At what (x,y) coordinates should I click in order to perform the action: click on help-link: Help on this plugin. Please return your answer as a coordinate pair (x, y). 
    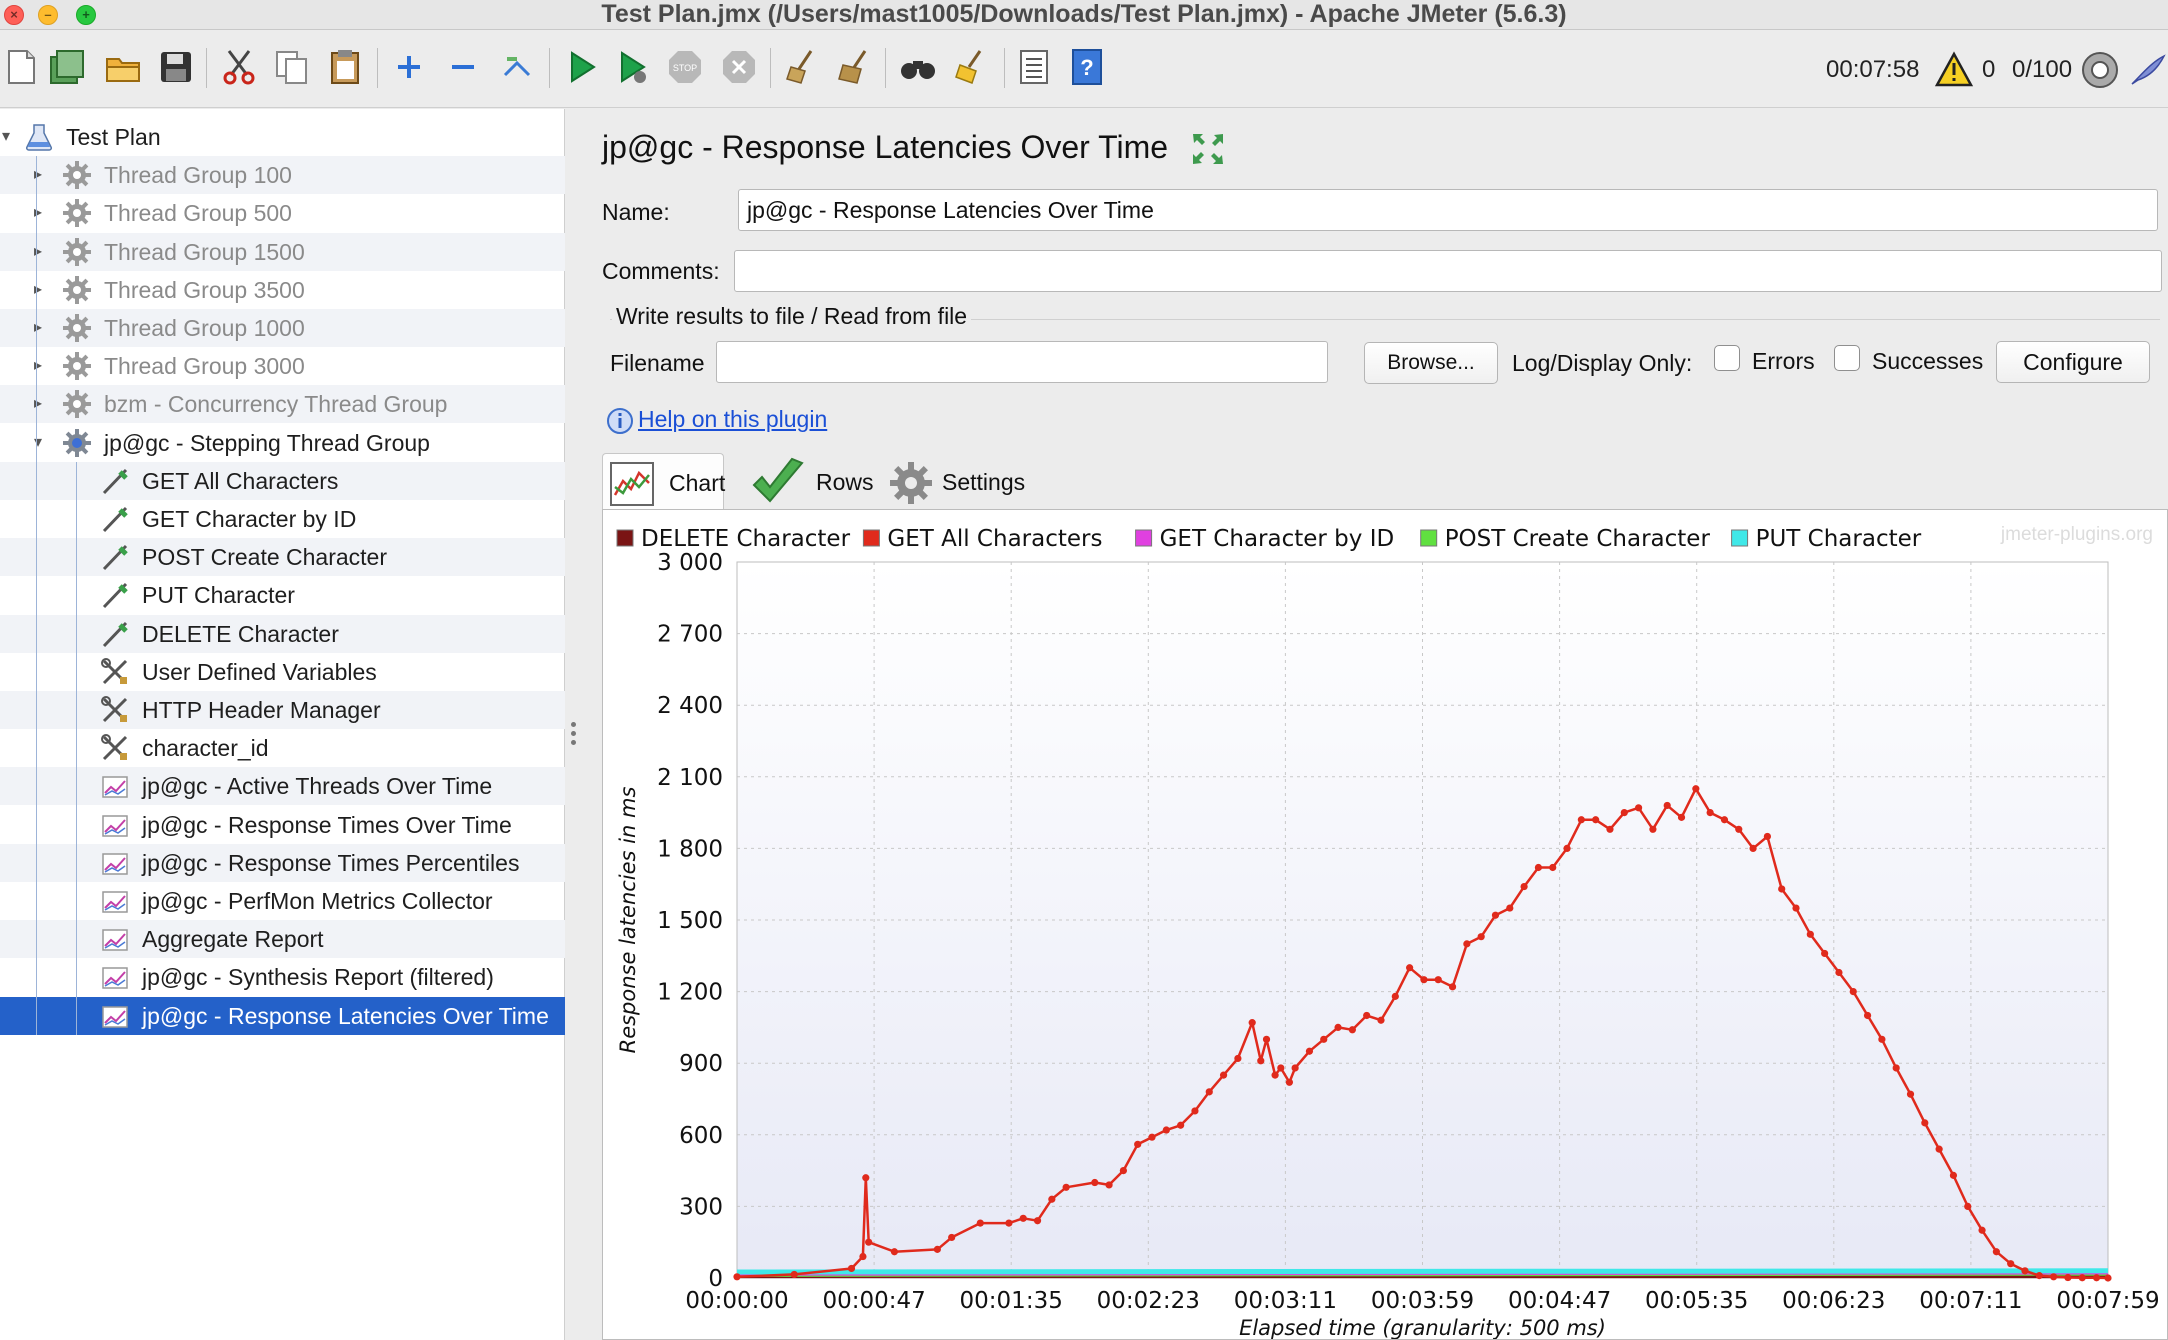
    Looking at the image, I should click on (733, 419).